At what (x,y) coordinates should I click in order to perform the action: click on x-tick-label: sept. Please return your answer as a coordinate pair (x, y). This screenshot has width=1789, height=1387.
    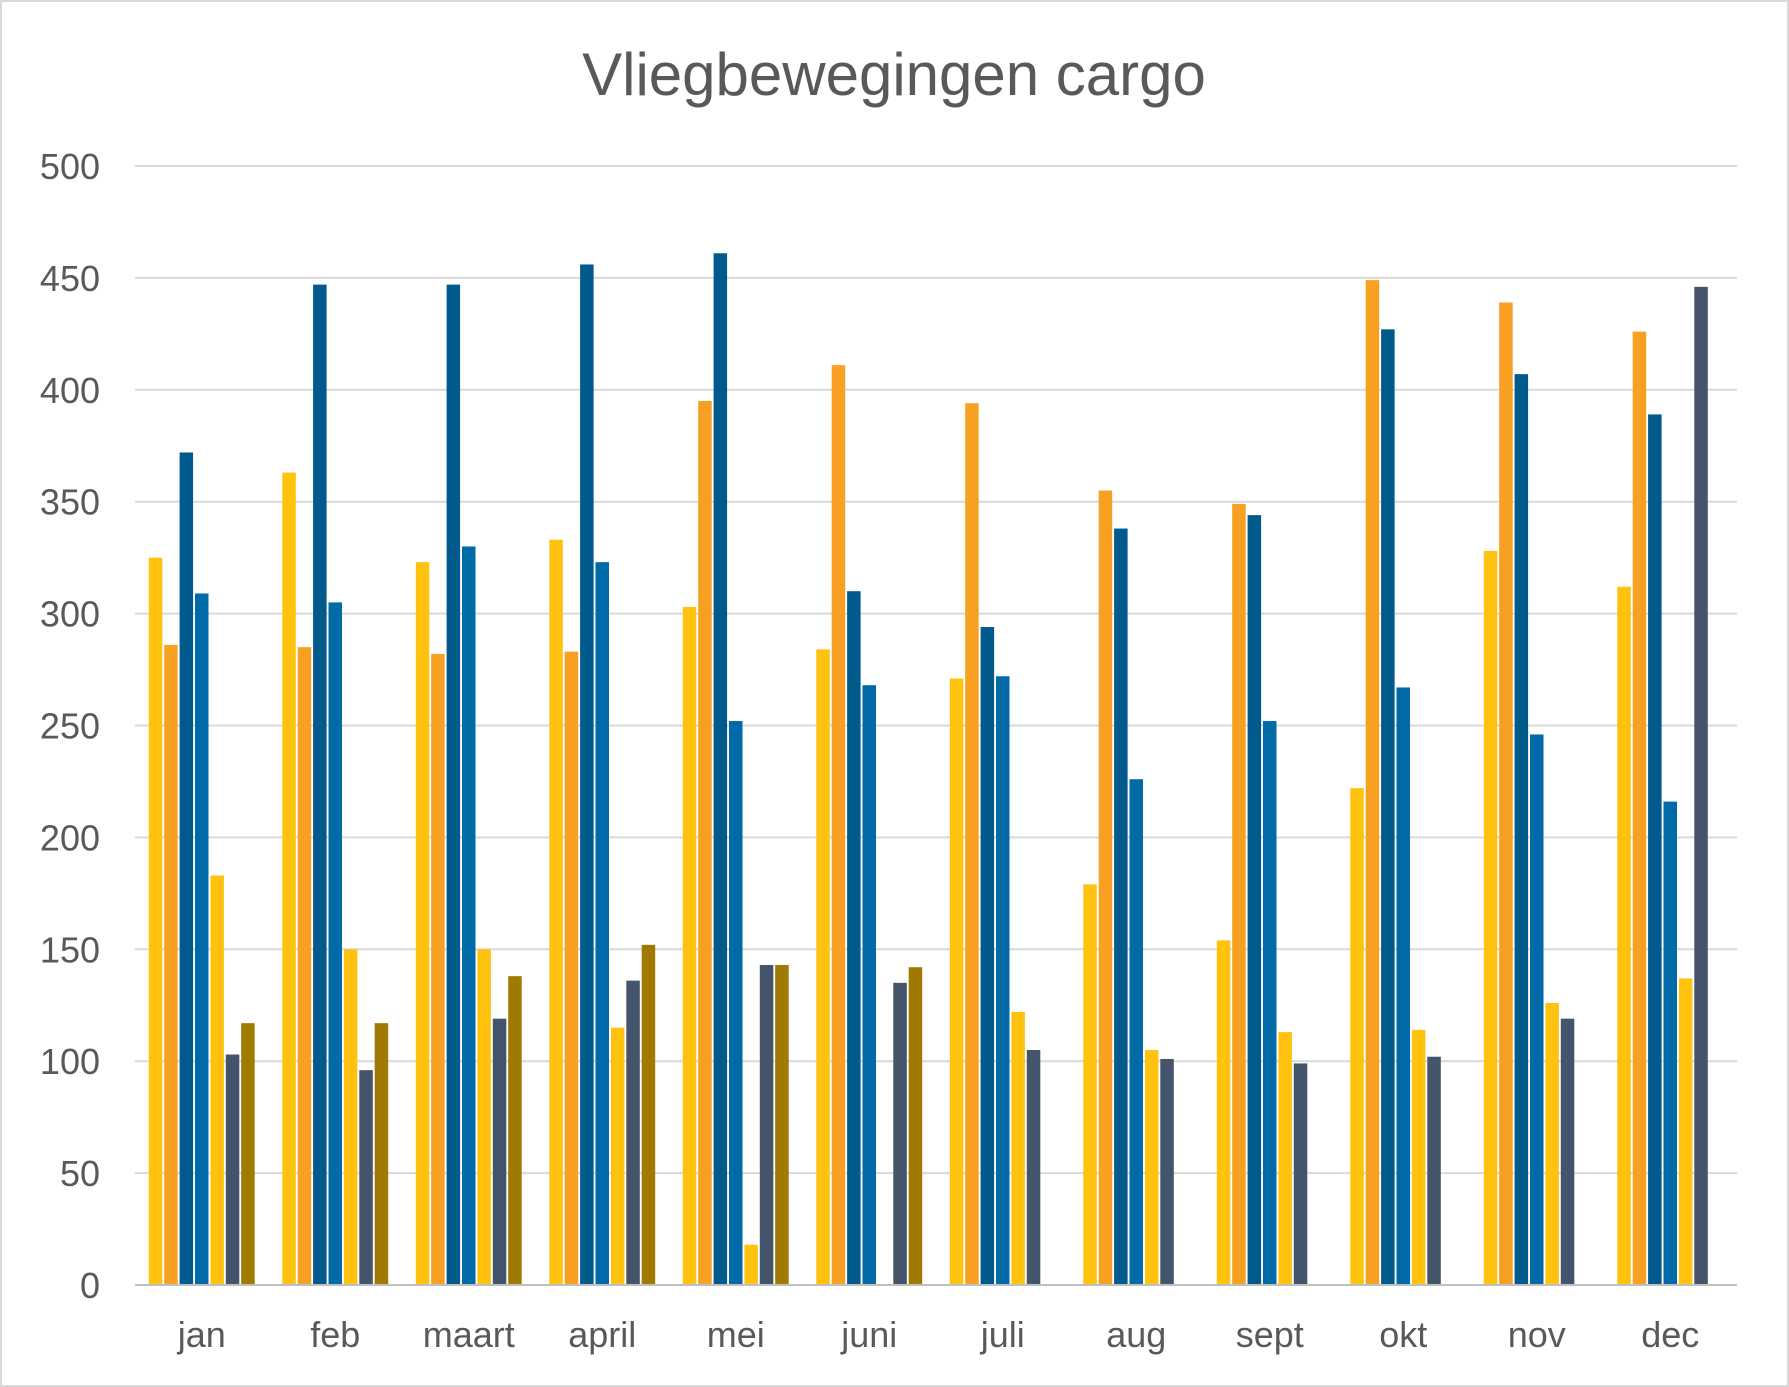
    Looking at the image, I should click on (1270, 1334).